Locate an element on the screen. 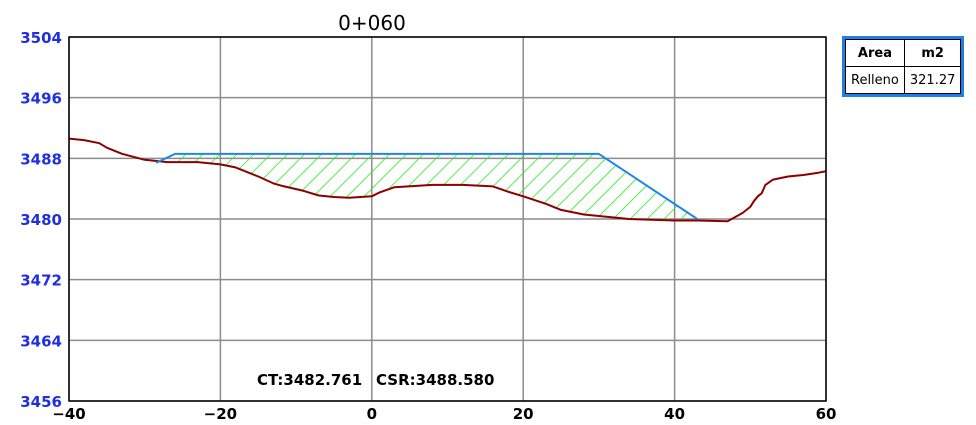 Image resolution: width=976 pixels, height=425 pixels. x-tick-label: 60 is located at coordinates (826, 414).